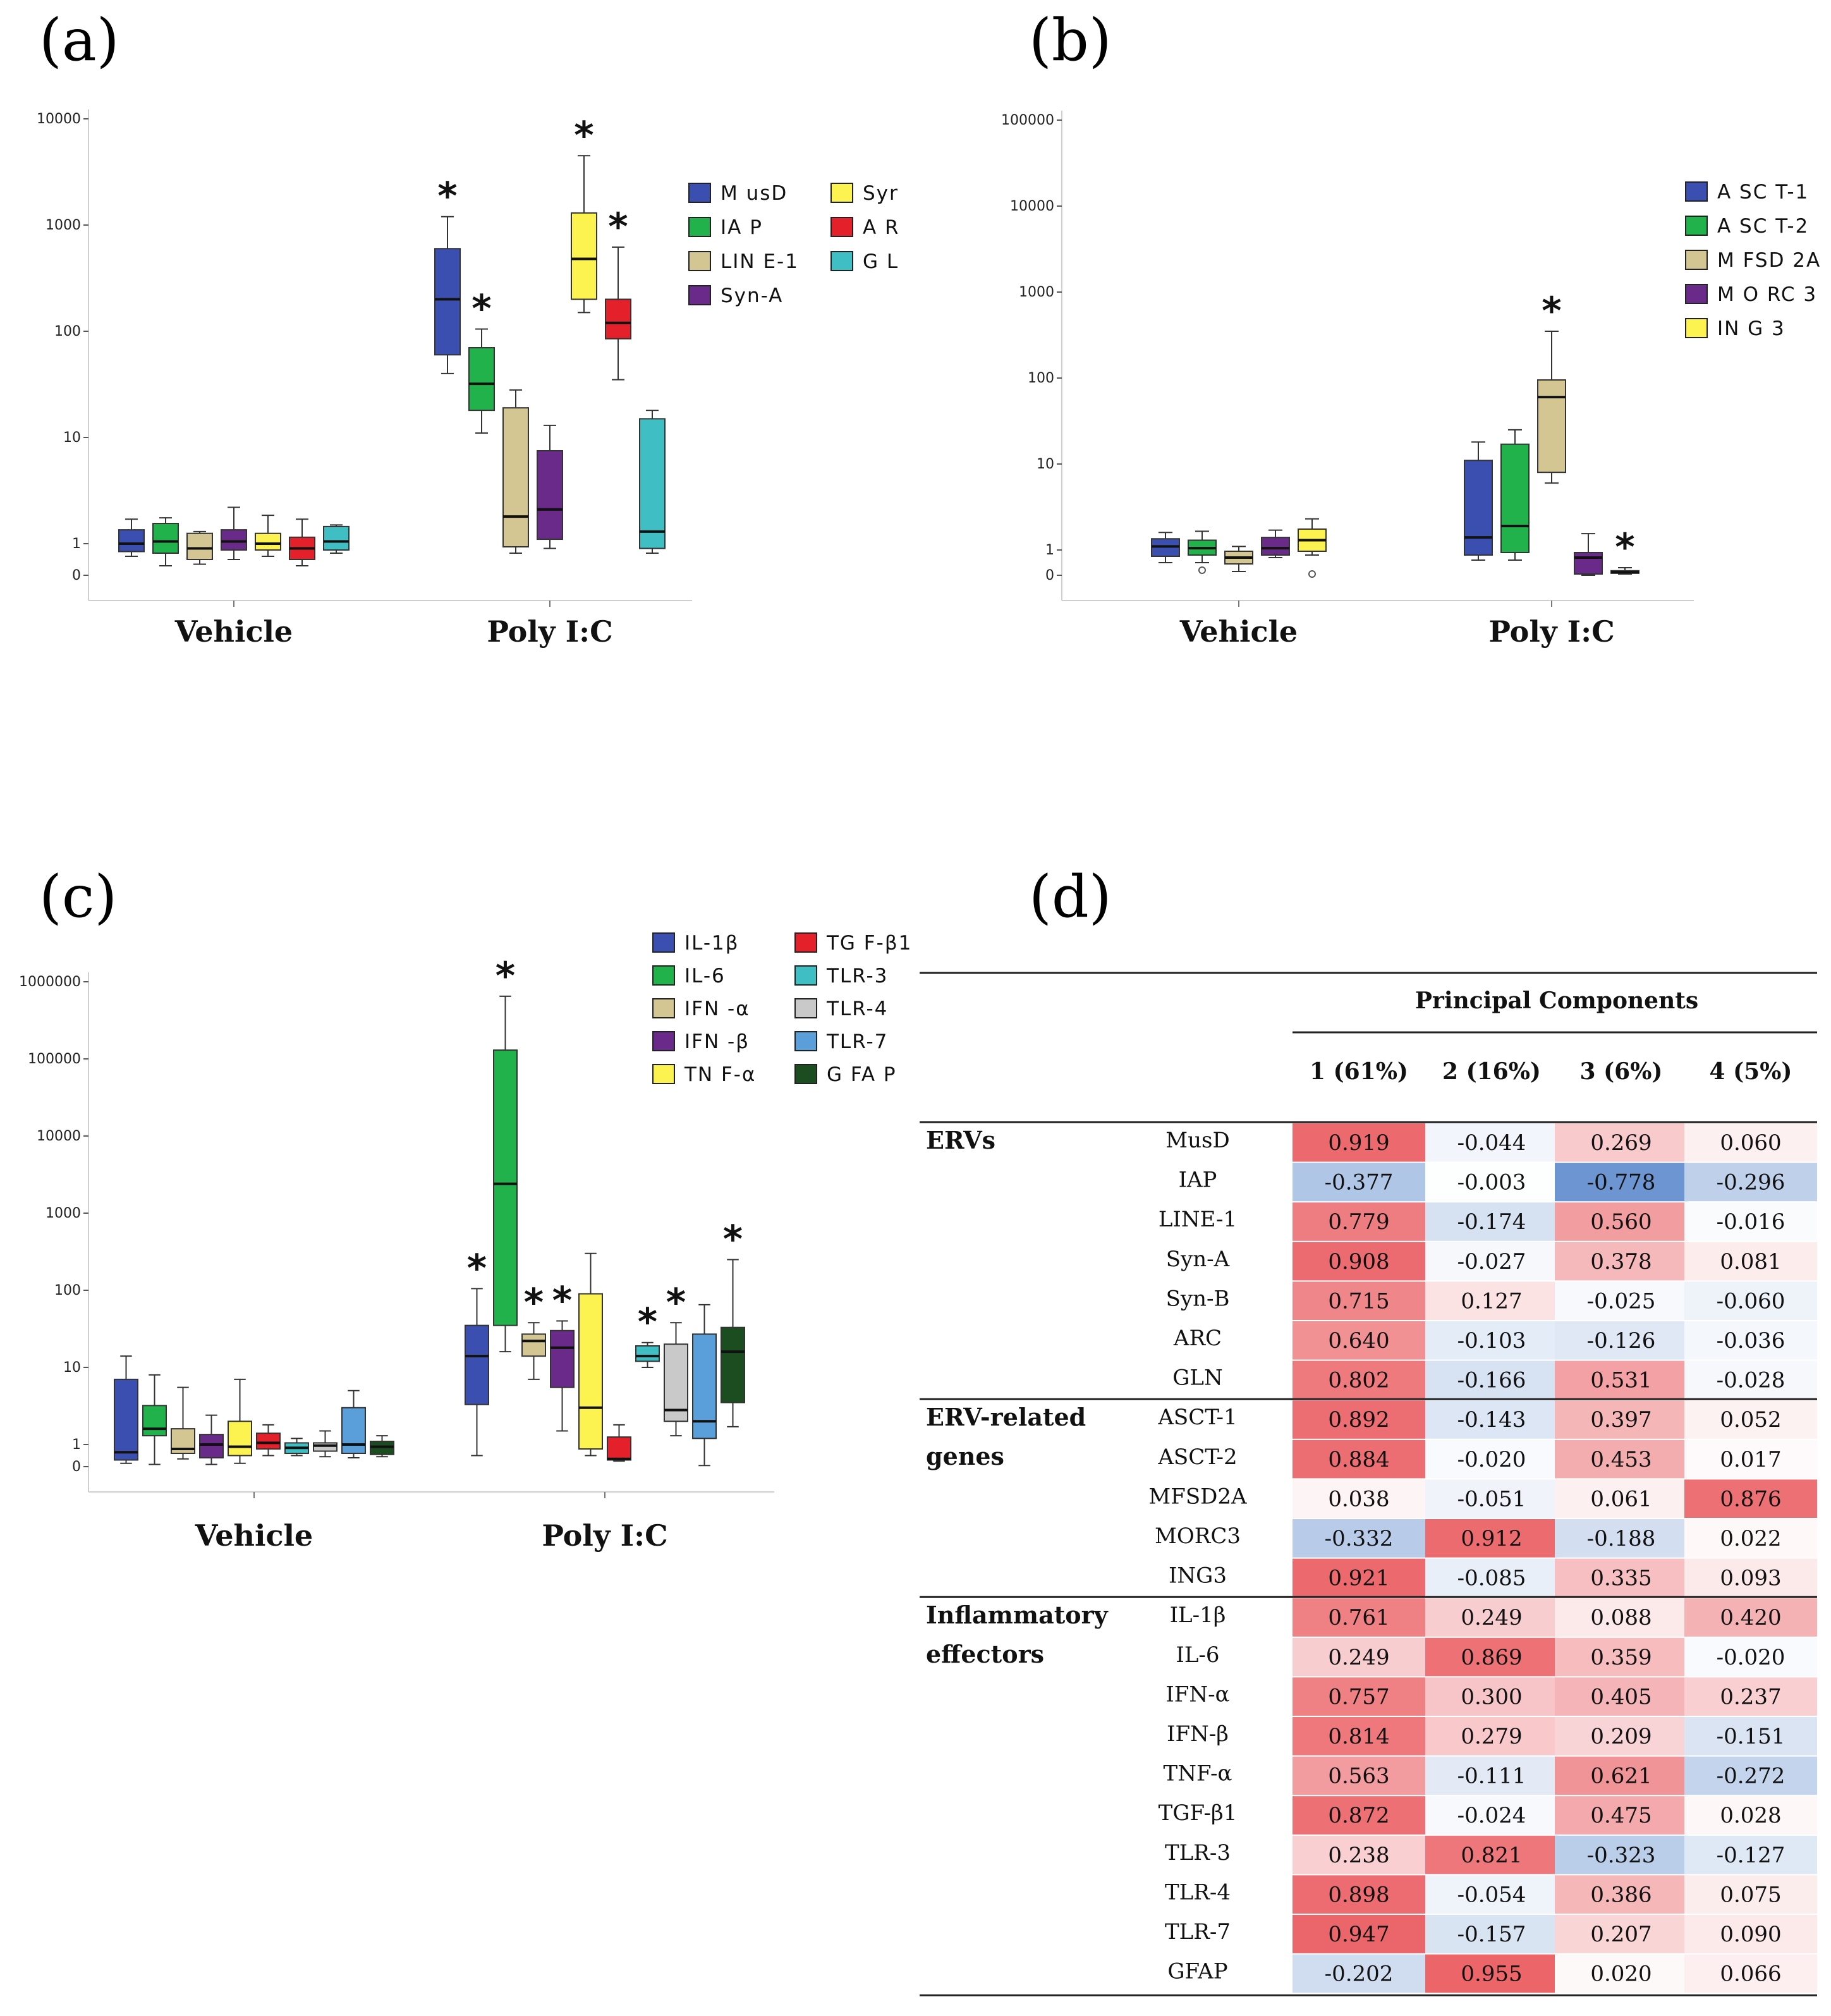 The width and height of the screenshot is (1831, 2016). Describe the element at coordinates (1358, 1617) in the screenshot. I see `loading-value: 0.761` at that location.